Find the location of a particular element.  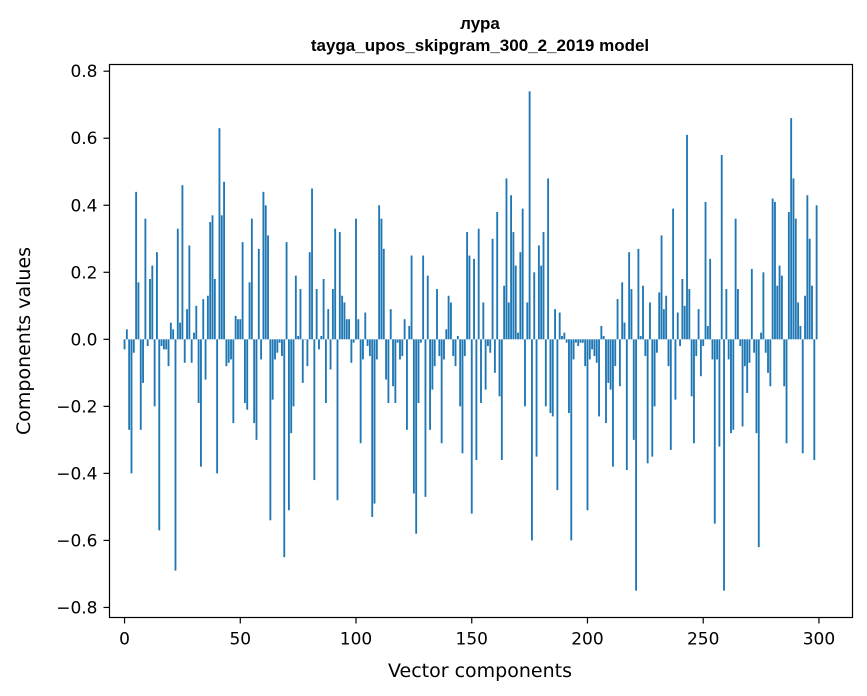

x-tick-label: 0 is located at coordinates (124, 640).